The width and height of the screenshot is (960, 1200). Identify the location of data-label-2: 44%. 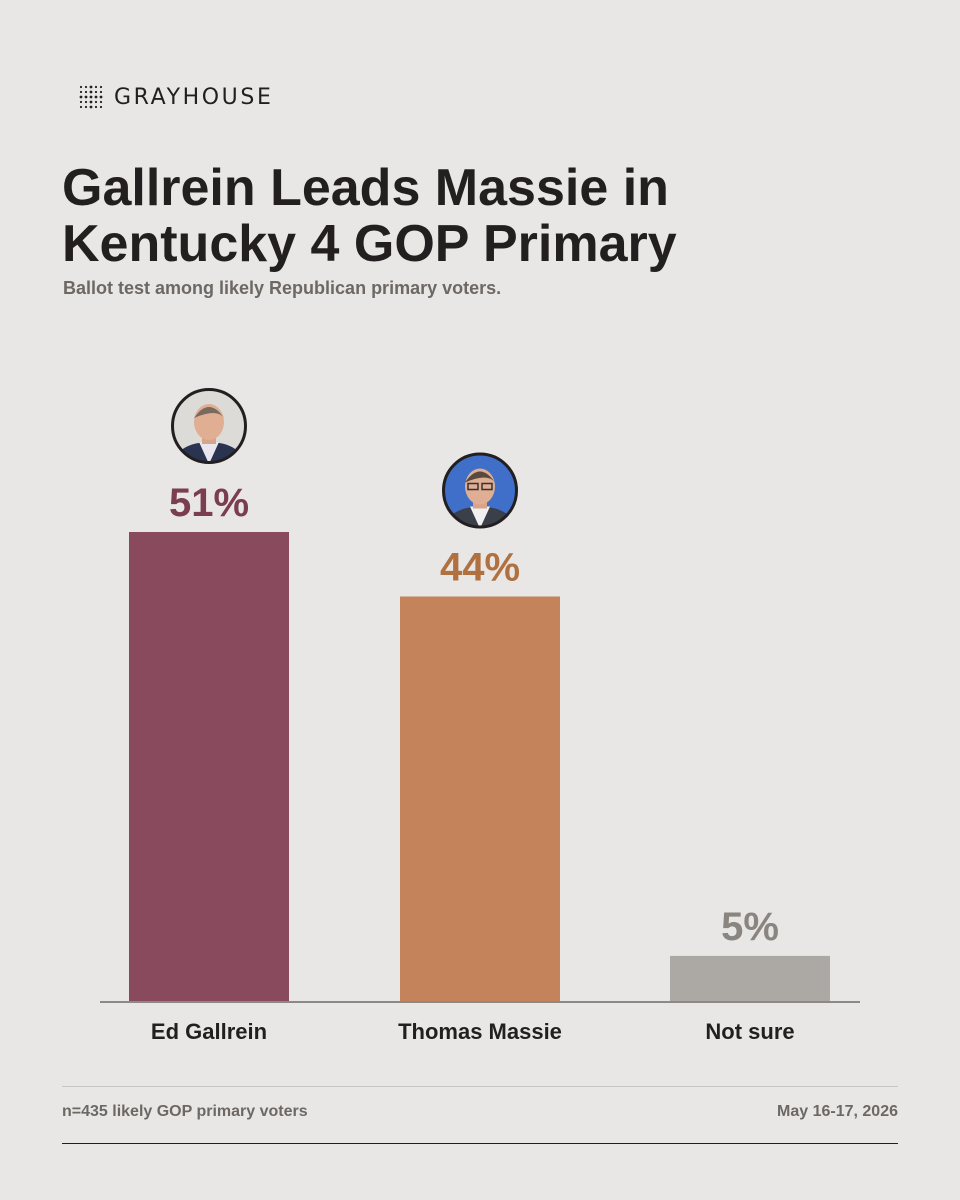
(480, 568).